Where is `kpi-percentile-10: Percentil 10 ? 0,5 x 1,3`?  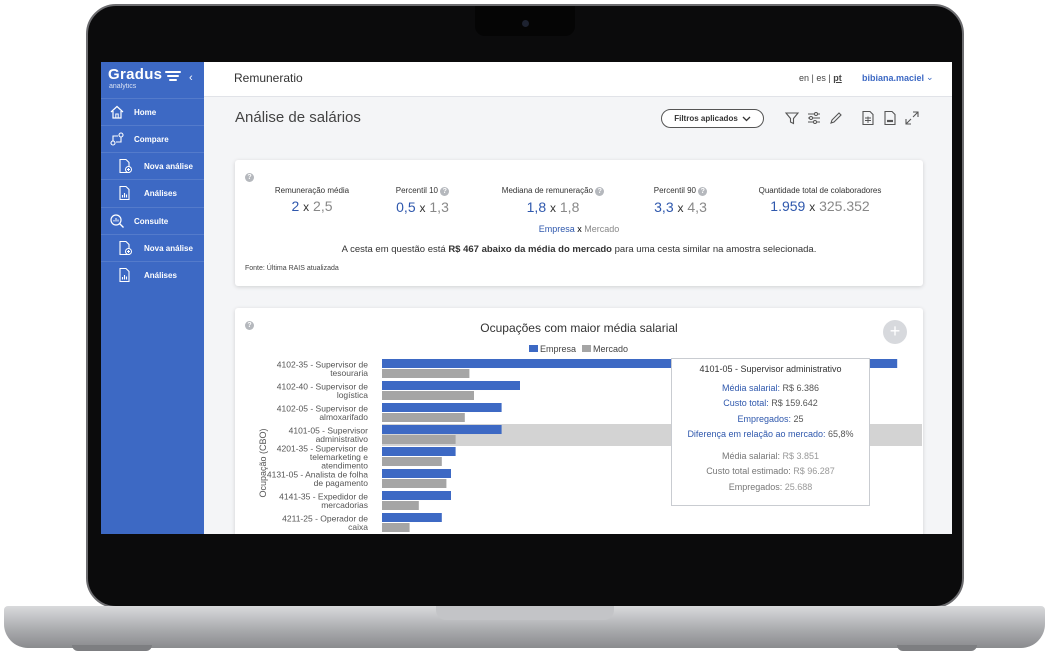 kpi-percentile-10: Percentil 10 ? 0,5 x 1,3 is located at coordinates (422, 200).